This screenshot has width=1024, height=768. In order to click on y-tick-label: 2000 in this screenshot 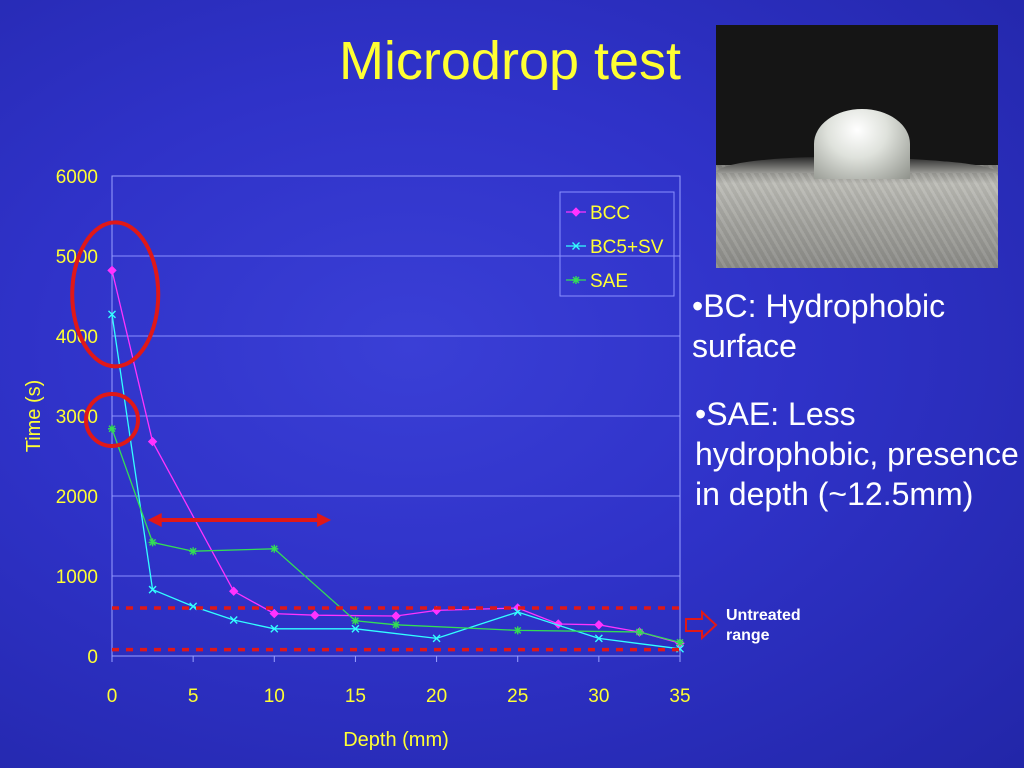, I will do `click(77, 497)`.